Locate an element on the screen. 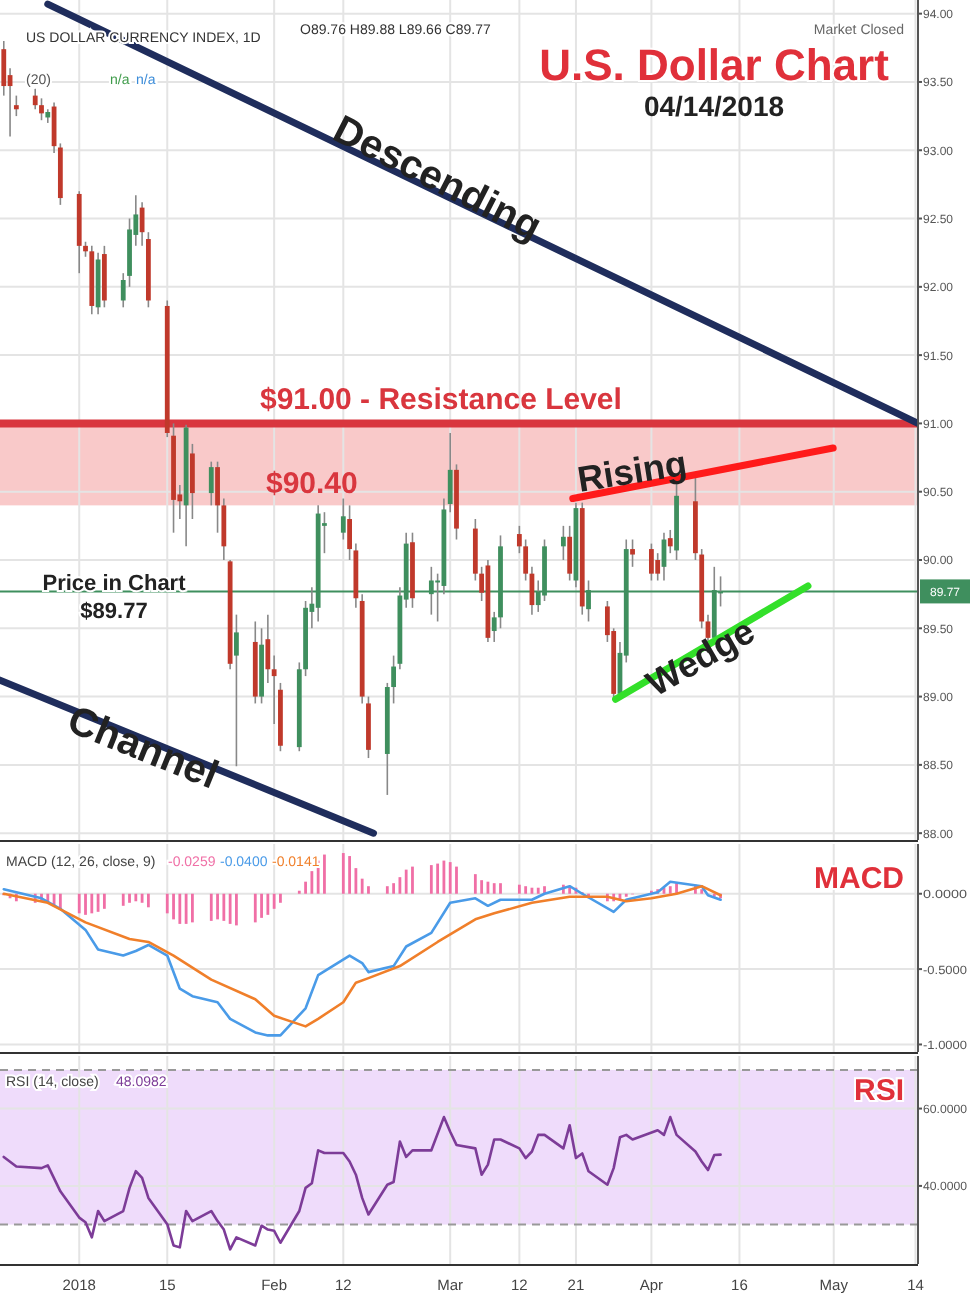  text: MACD is located at coordinates (859, 879).